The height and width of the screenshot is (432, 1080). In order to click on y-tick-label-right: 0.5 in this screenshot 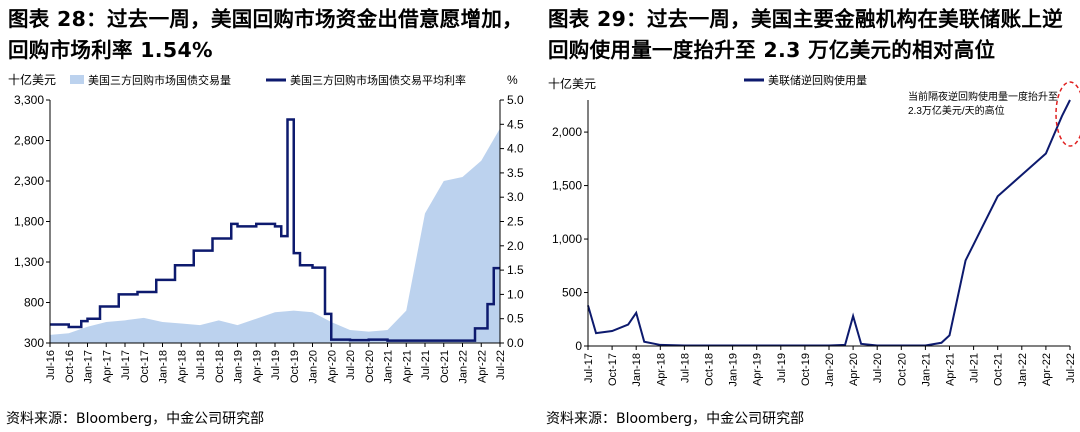, I will do `click(515, 319)`.